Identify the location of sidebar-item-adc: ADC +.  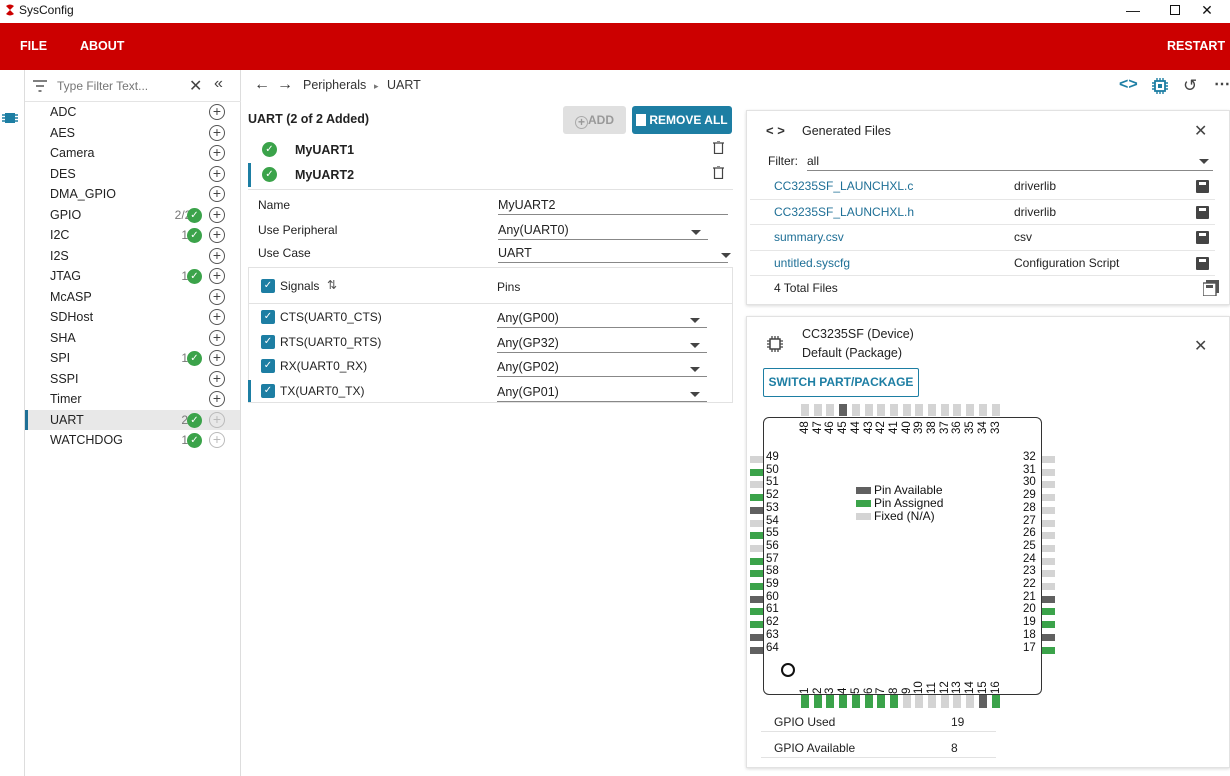
(132, 112).